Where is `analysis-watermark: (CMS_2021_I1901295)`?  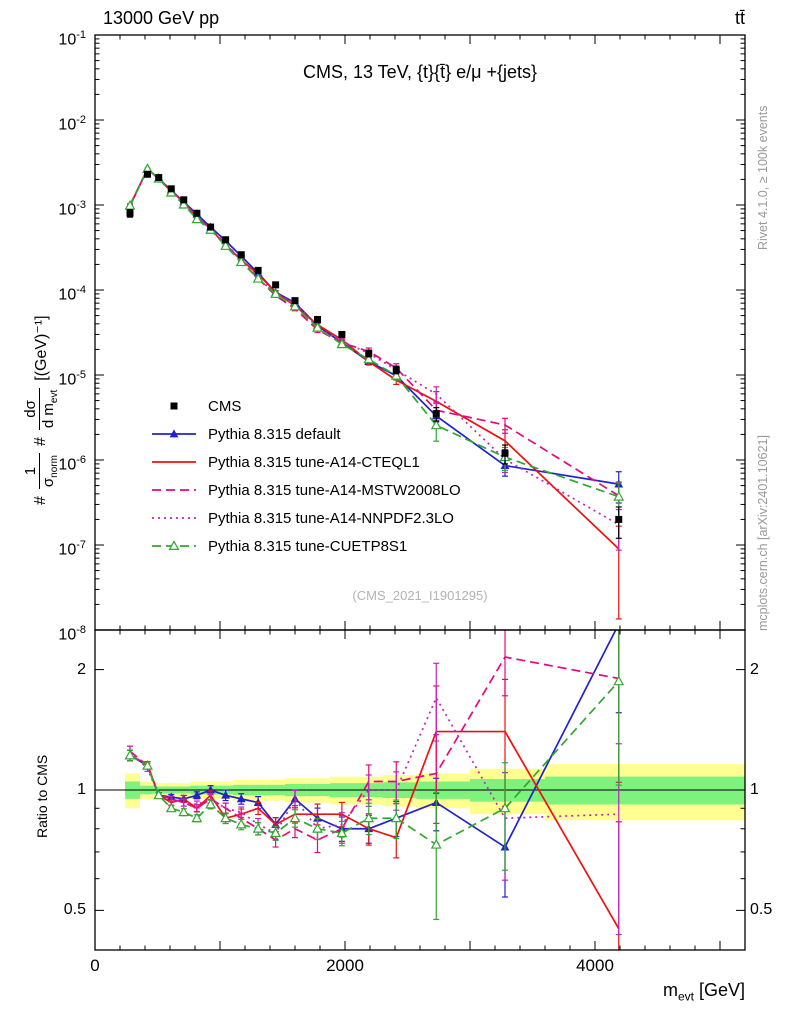
analysis-watermark: (CMS_2021_I1901295) is located at coordinates (420, 595).